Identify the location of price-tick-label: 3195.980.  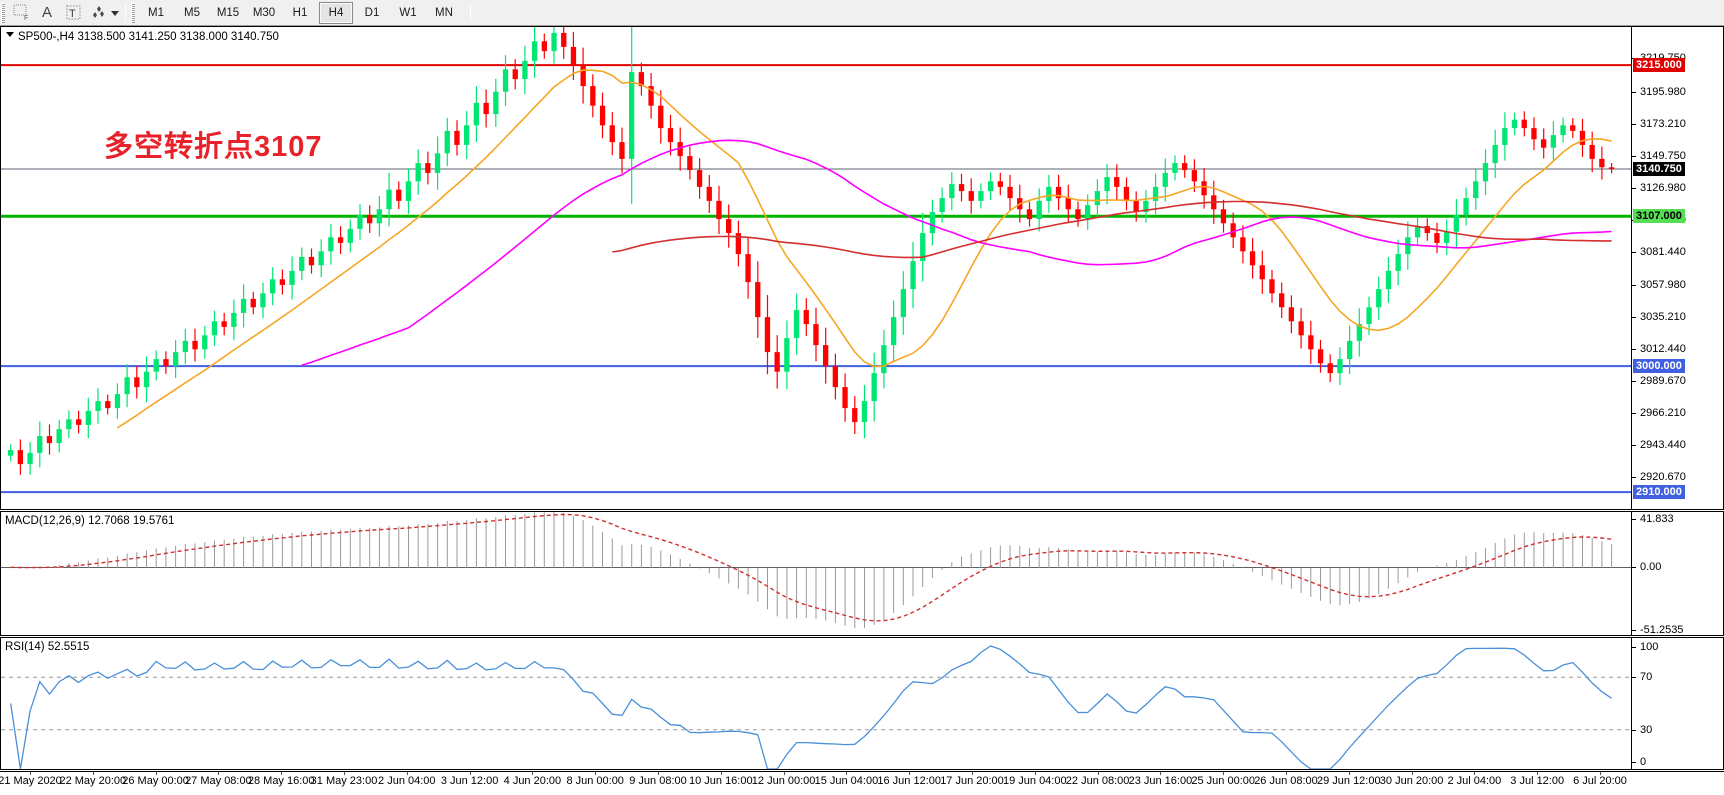
(1663, 91).